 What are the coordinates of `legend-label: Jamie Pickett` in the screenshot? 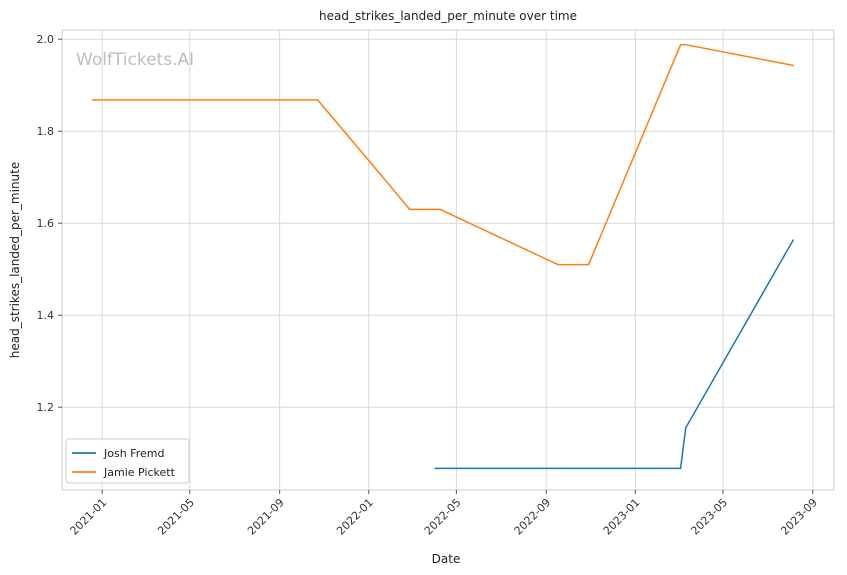 It's located at (139, 472).